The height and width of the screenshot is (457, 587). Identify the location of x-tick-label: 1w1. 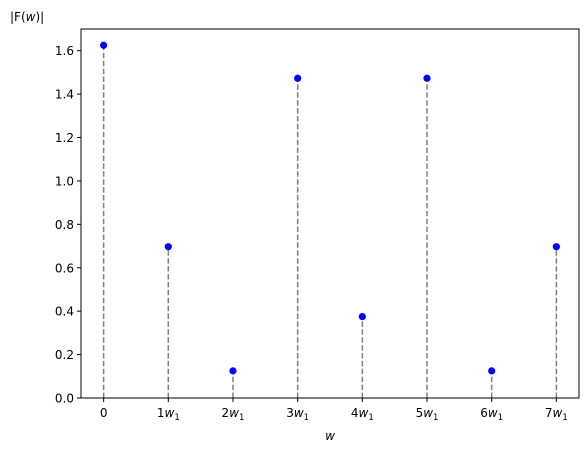
(168, 414).